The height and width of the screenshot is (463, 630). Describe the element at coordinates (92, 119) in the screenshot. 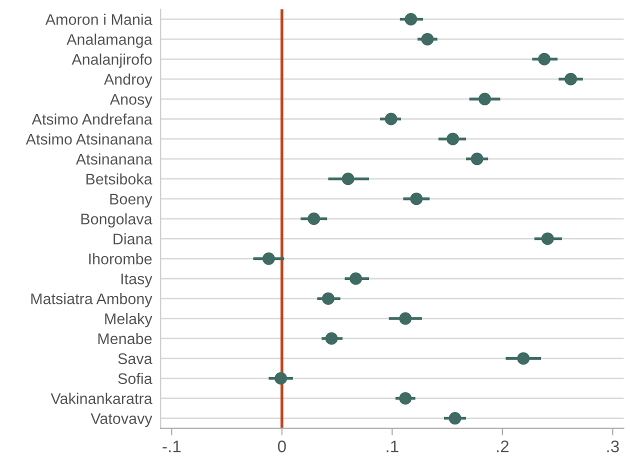

I see `y-tick-label: Atsimo Andrefana` at that location.